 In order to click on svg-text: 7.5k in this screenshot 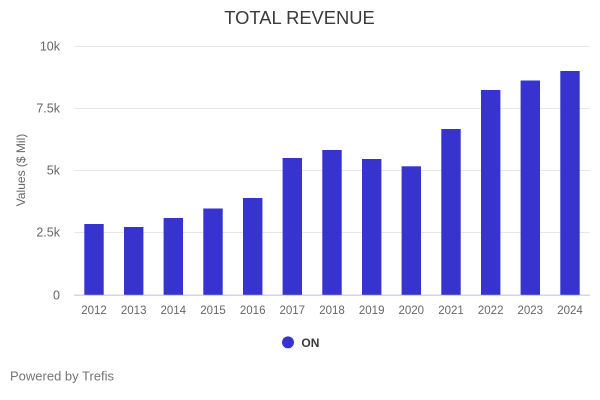, I will do `click(48, 109)`.